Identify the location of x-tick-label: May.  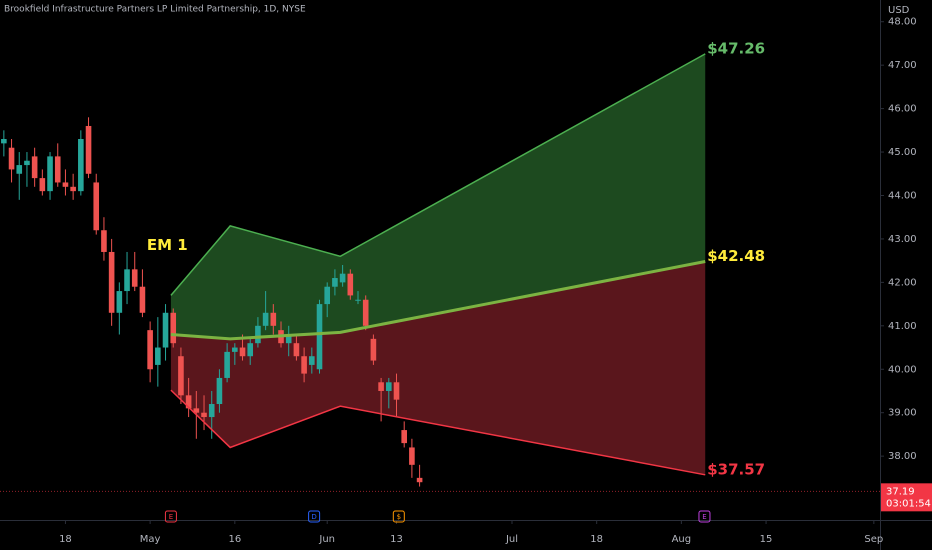
(150, 539).